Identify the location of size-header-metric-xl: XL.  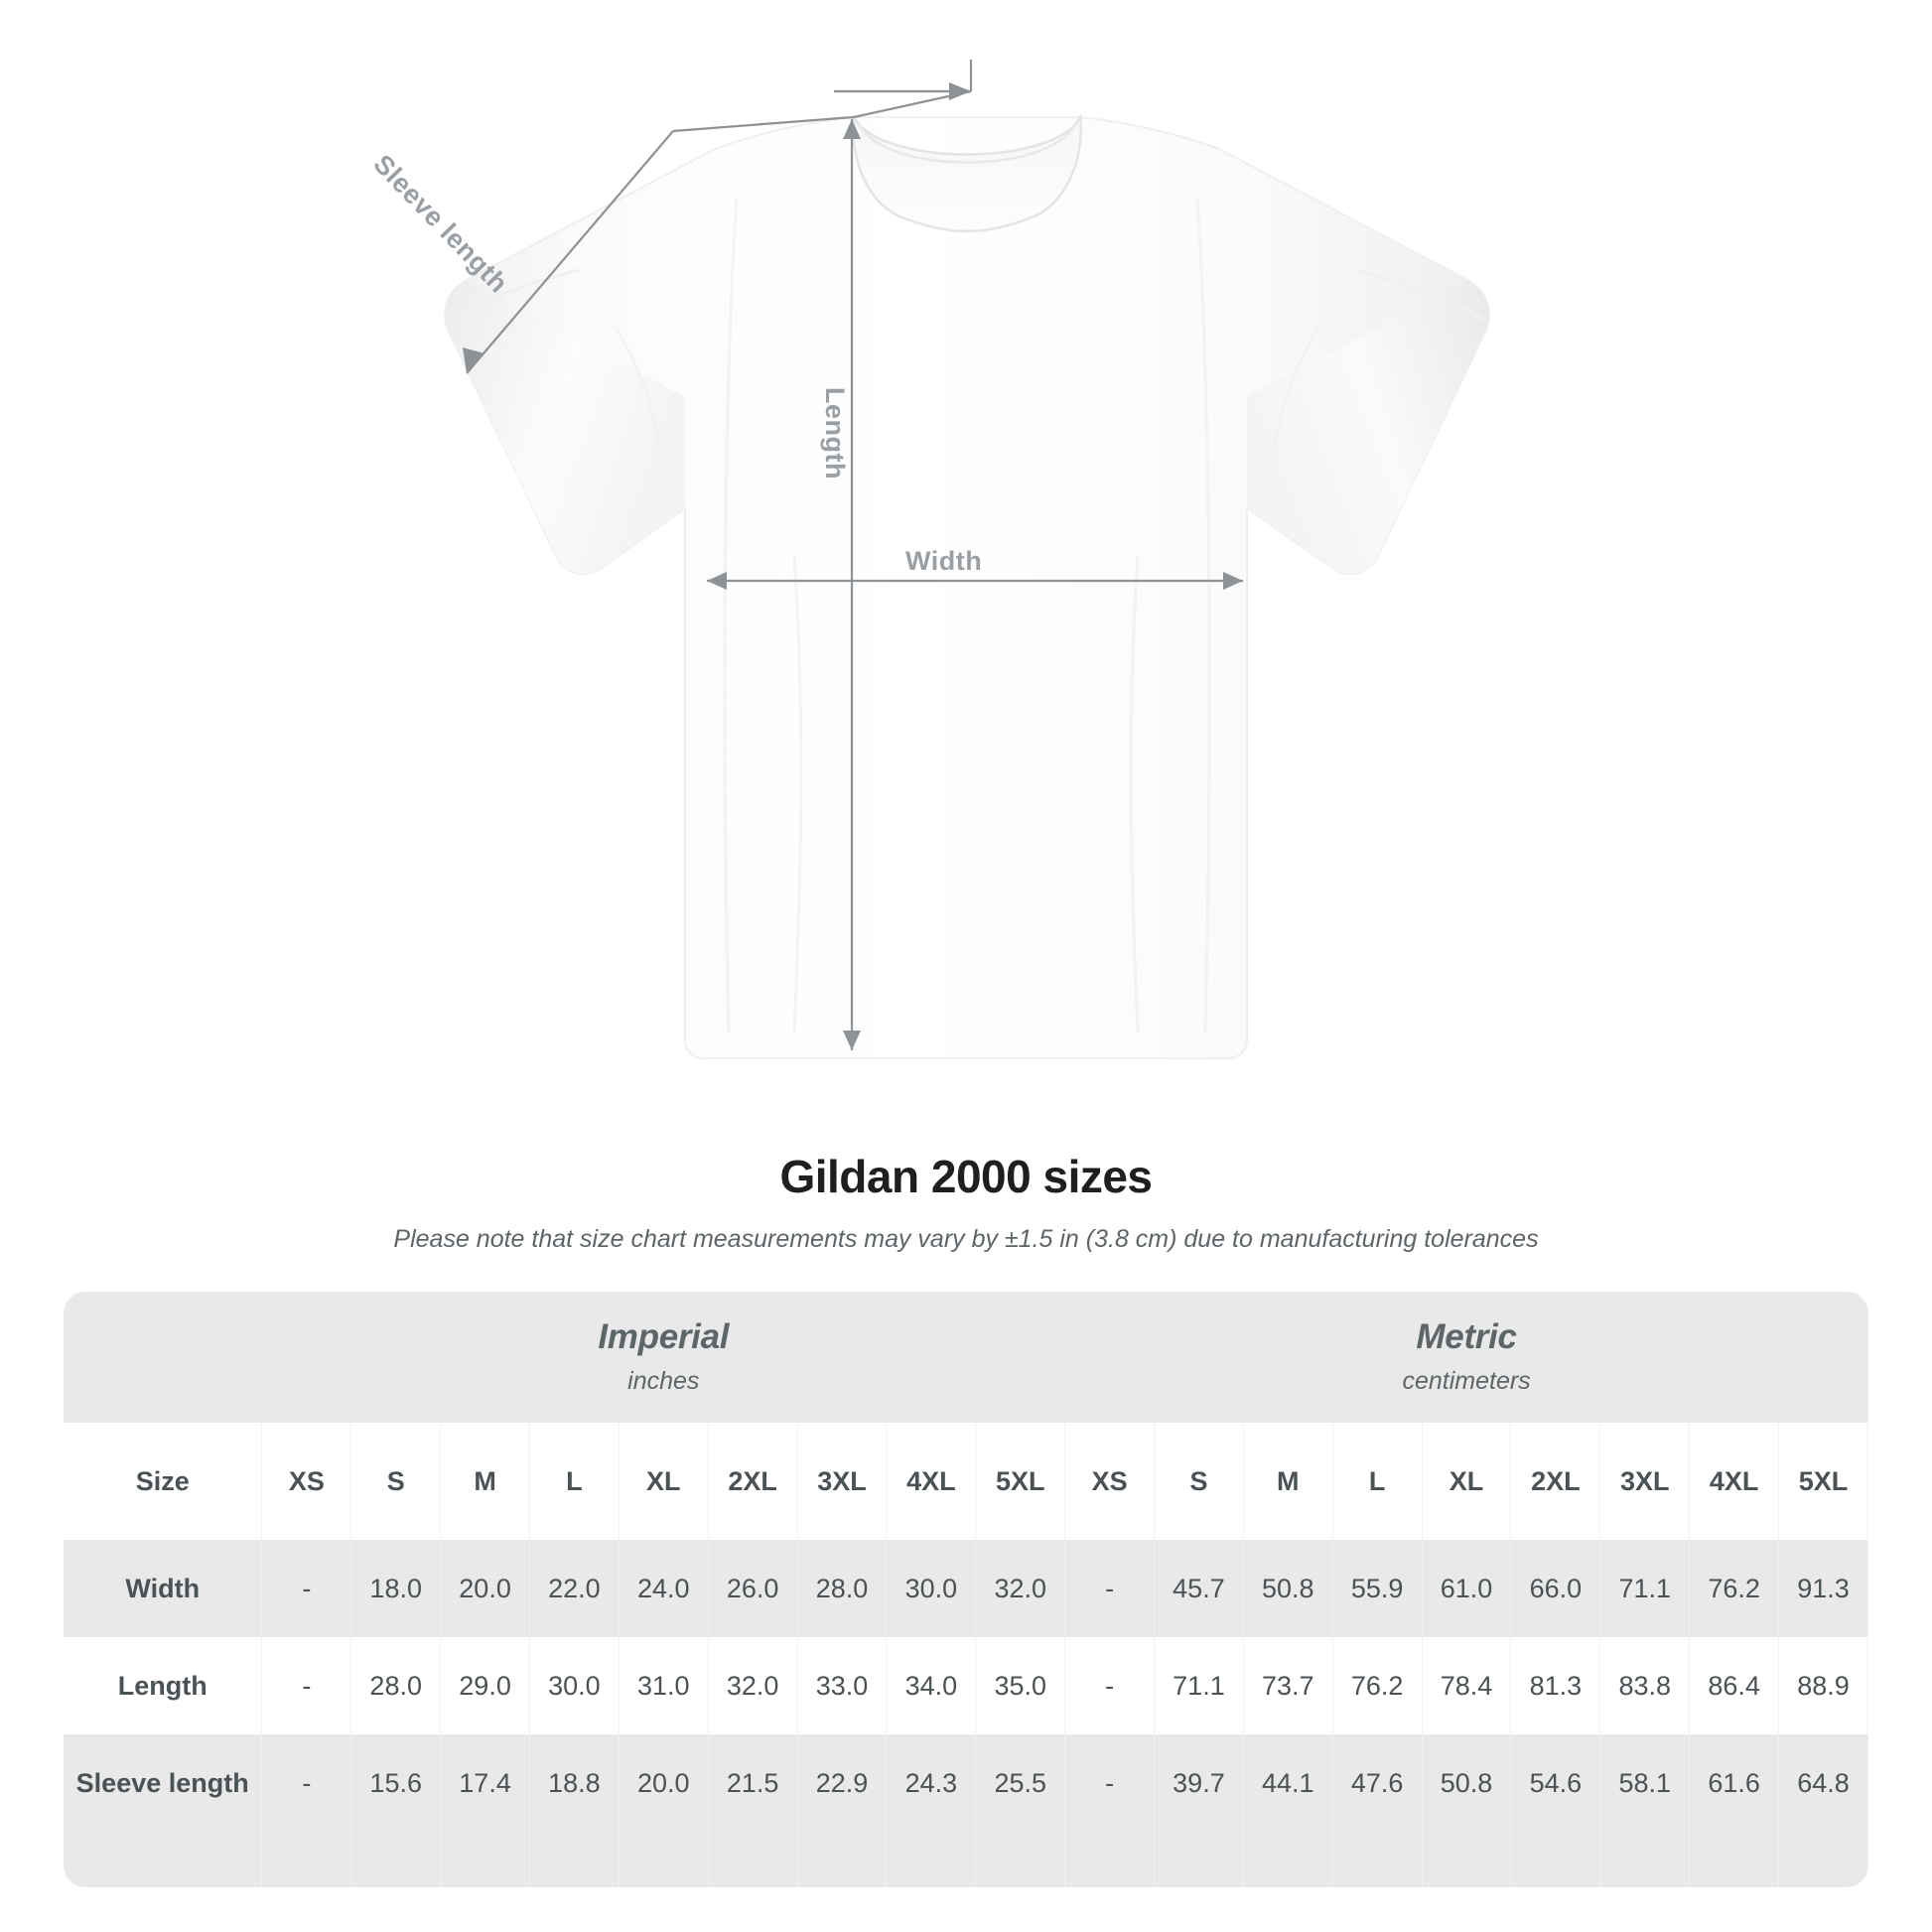
(1467, 1481).